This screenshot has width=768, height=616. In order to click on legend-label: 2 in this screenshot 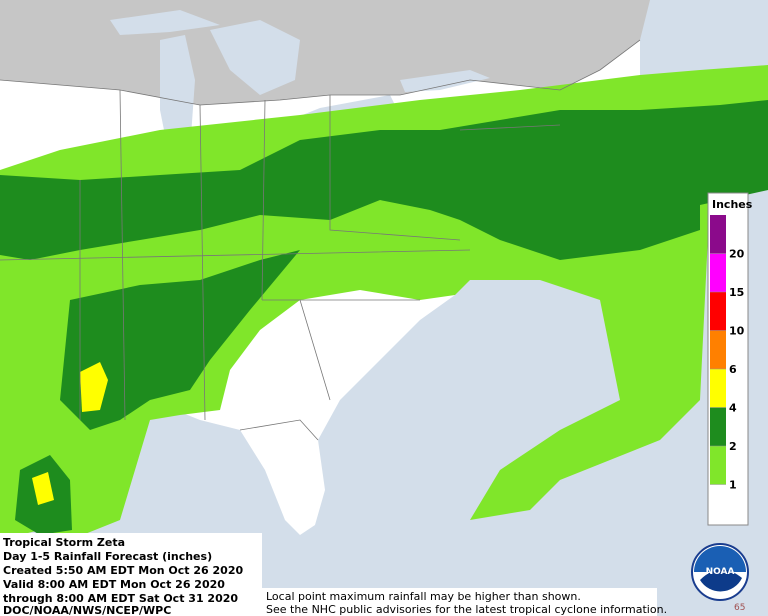, I will do `click(733, 446)`.